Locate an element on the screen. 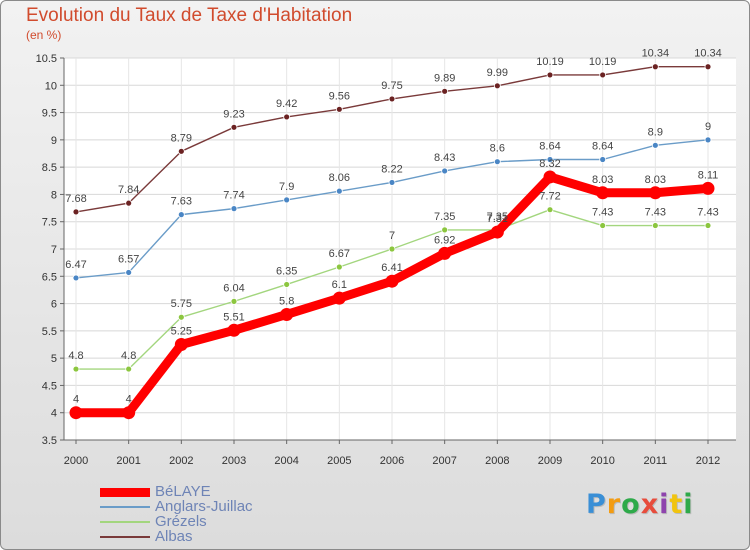 The image size is (750, 550). proxiti-logo: Proxiti is located at coordinates (640, 504).